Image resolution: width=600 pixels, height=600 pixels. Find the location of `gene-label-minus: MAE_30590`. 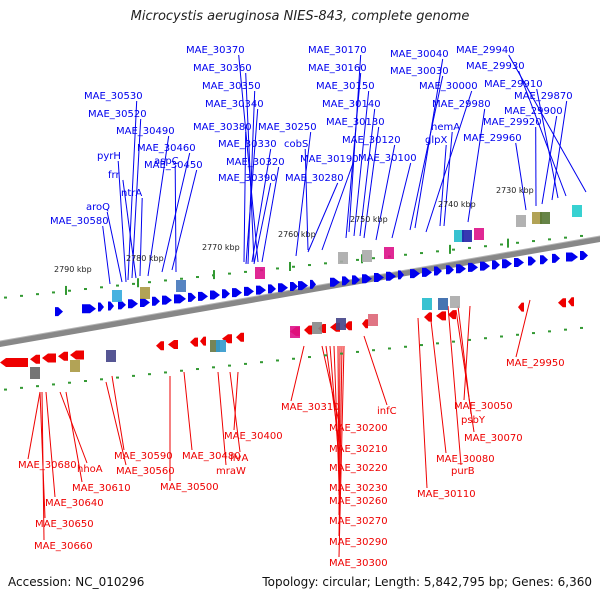

gene-label-minus: MAE_30590 is located at coordinates (143, 456).